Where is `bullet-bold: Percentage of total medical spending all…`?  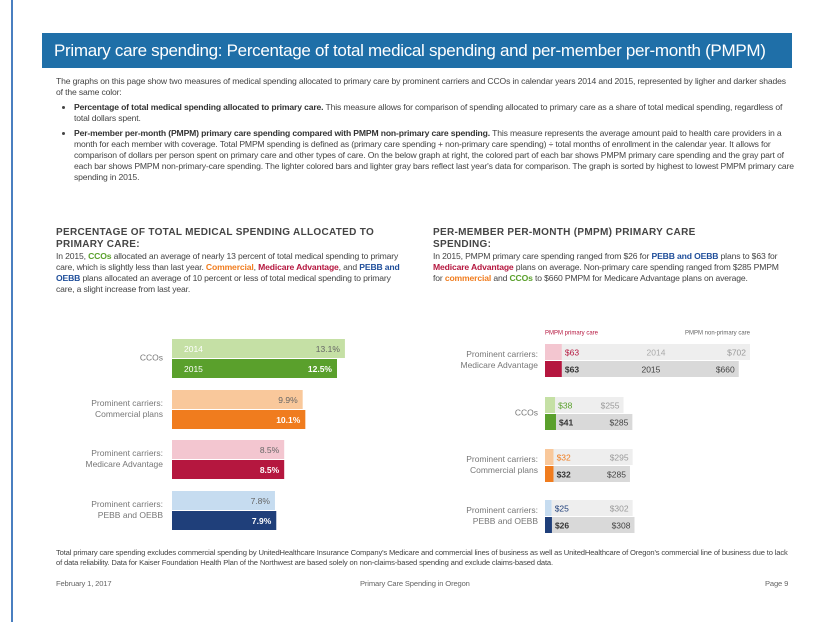 bullet-bold: Percentage of total medical spending all… is located at coordinates (199, 107).